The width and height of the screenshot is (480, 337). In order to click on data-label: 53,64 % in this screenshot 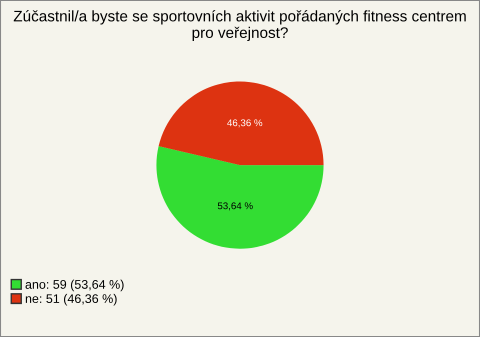, I will do `click(235, 206)`.